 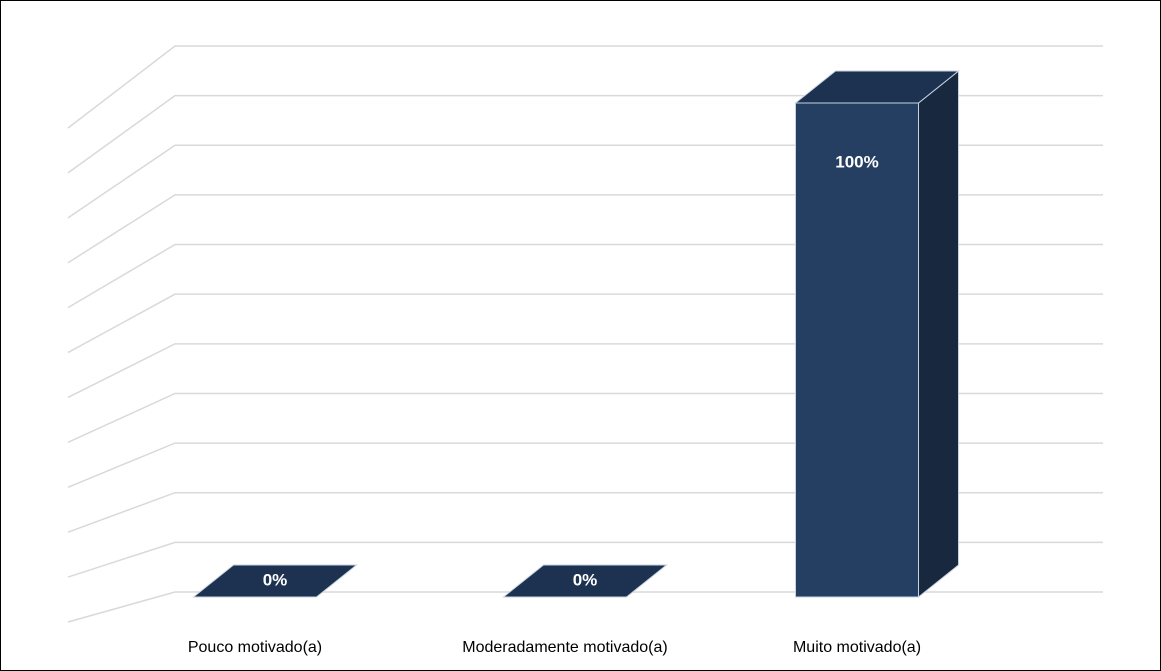 I want to click on value-label: 100%, so click(x=856, y=161).